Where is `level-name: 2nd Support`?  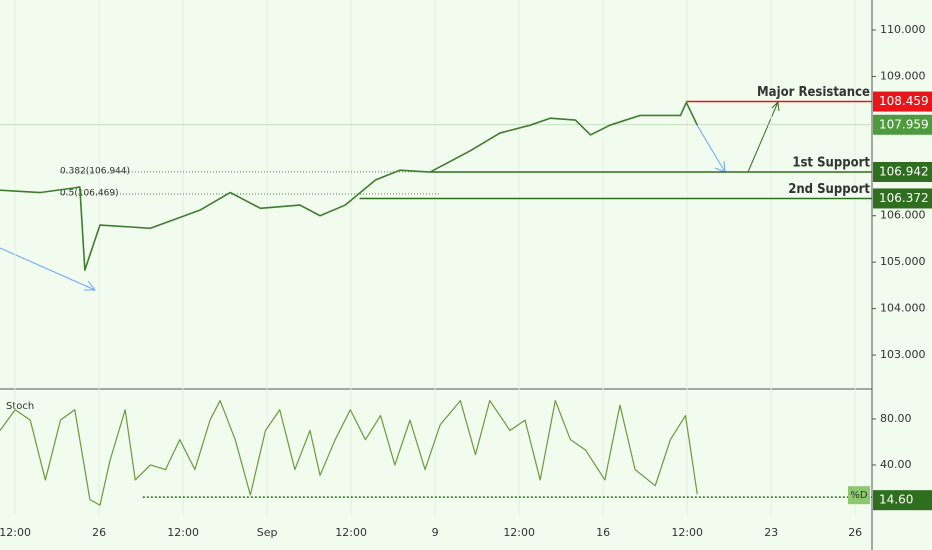
level-name: 2nd Support is located at coordinates (829, 189).